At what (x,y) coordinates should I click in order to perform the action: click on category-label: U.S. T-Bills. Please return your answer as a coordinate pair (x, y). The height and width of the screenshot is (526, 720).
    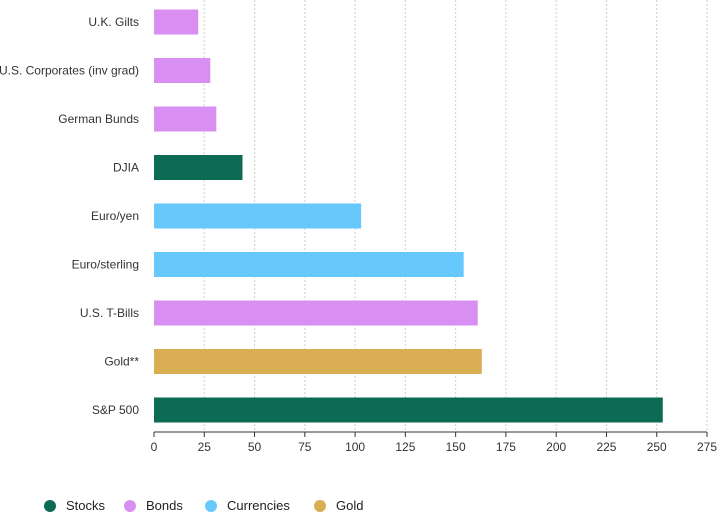
    Looking at the image, I should click on (109, 313).